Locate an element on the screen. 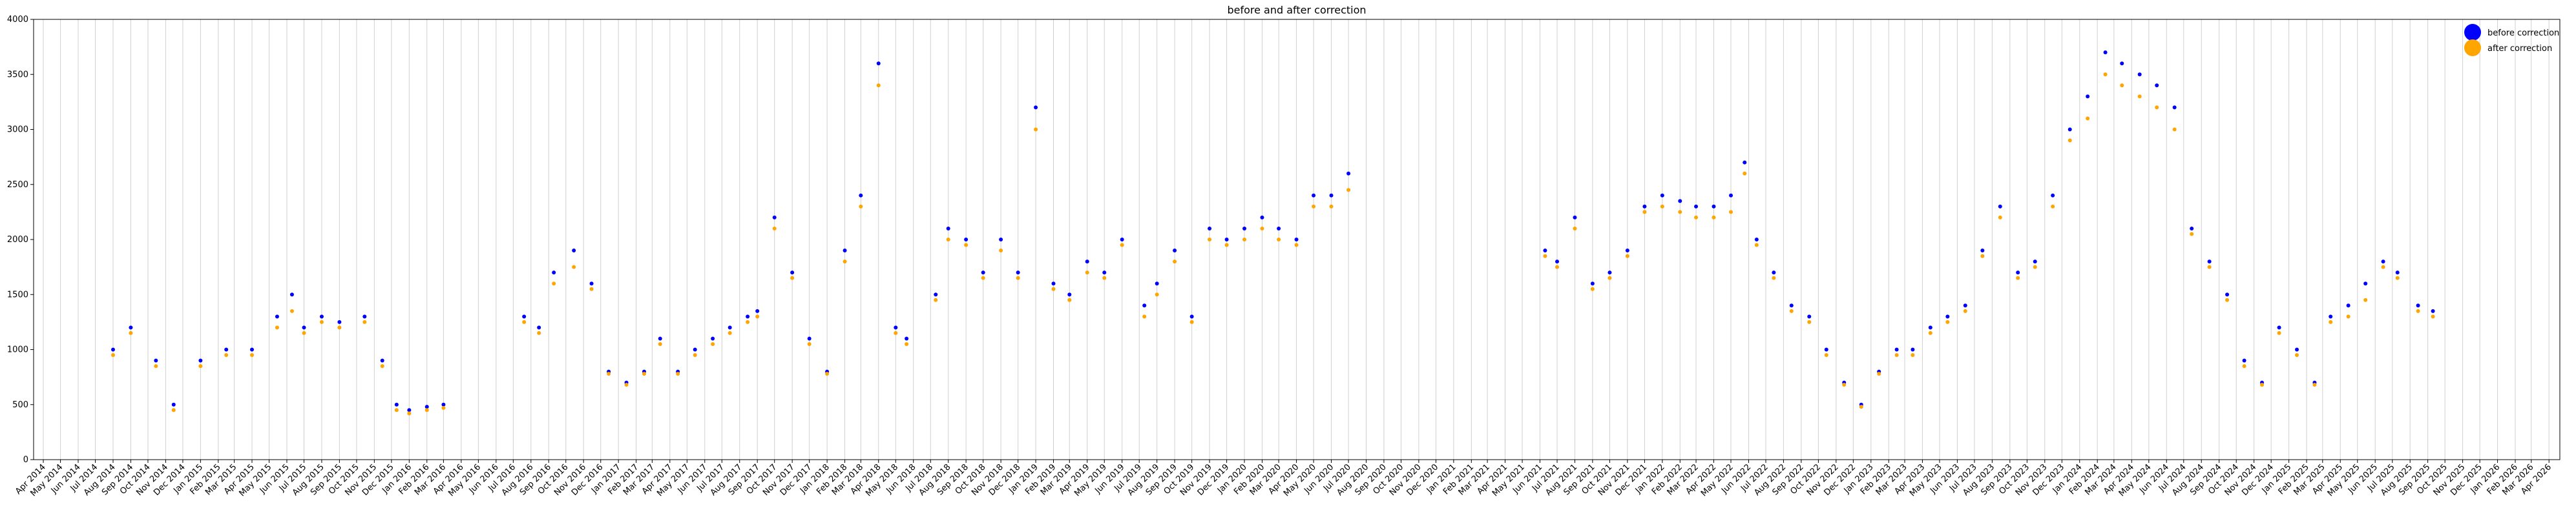 This screenshot has width=2576, height=510. y-tick-label: 3000 is located at coordinates (17, 130).